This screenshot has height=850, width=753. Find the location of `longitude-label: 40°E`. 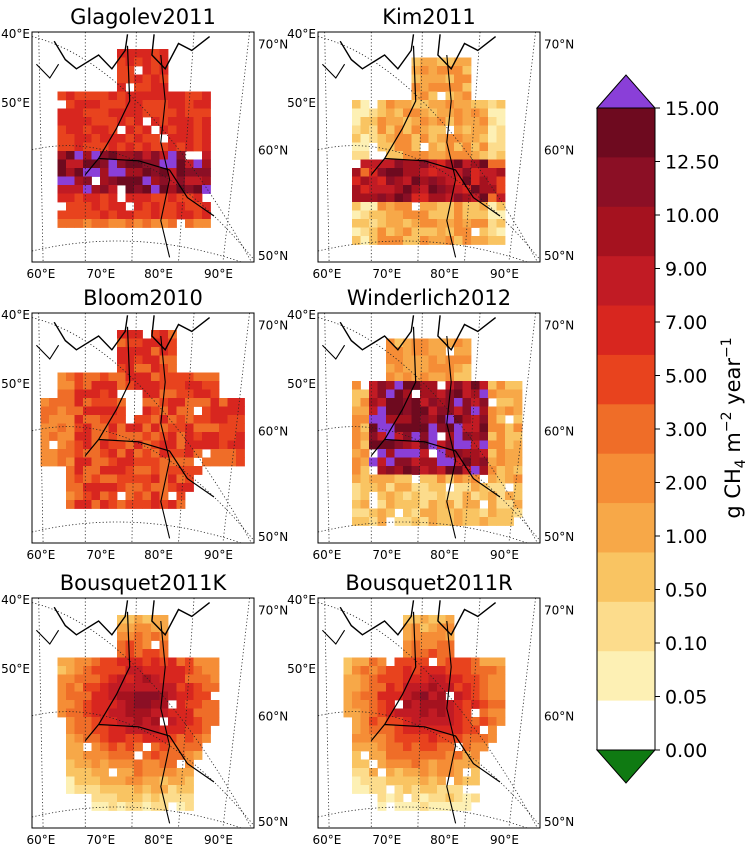

longitude-label: 40°E is located at coordinates (301, 315).